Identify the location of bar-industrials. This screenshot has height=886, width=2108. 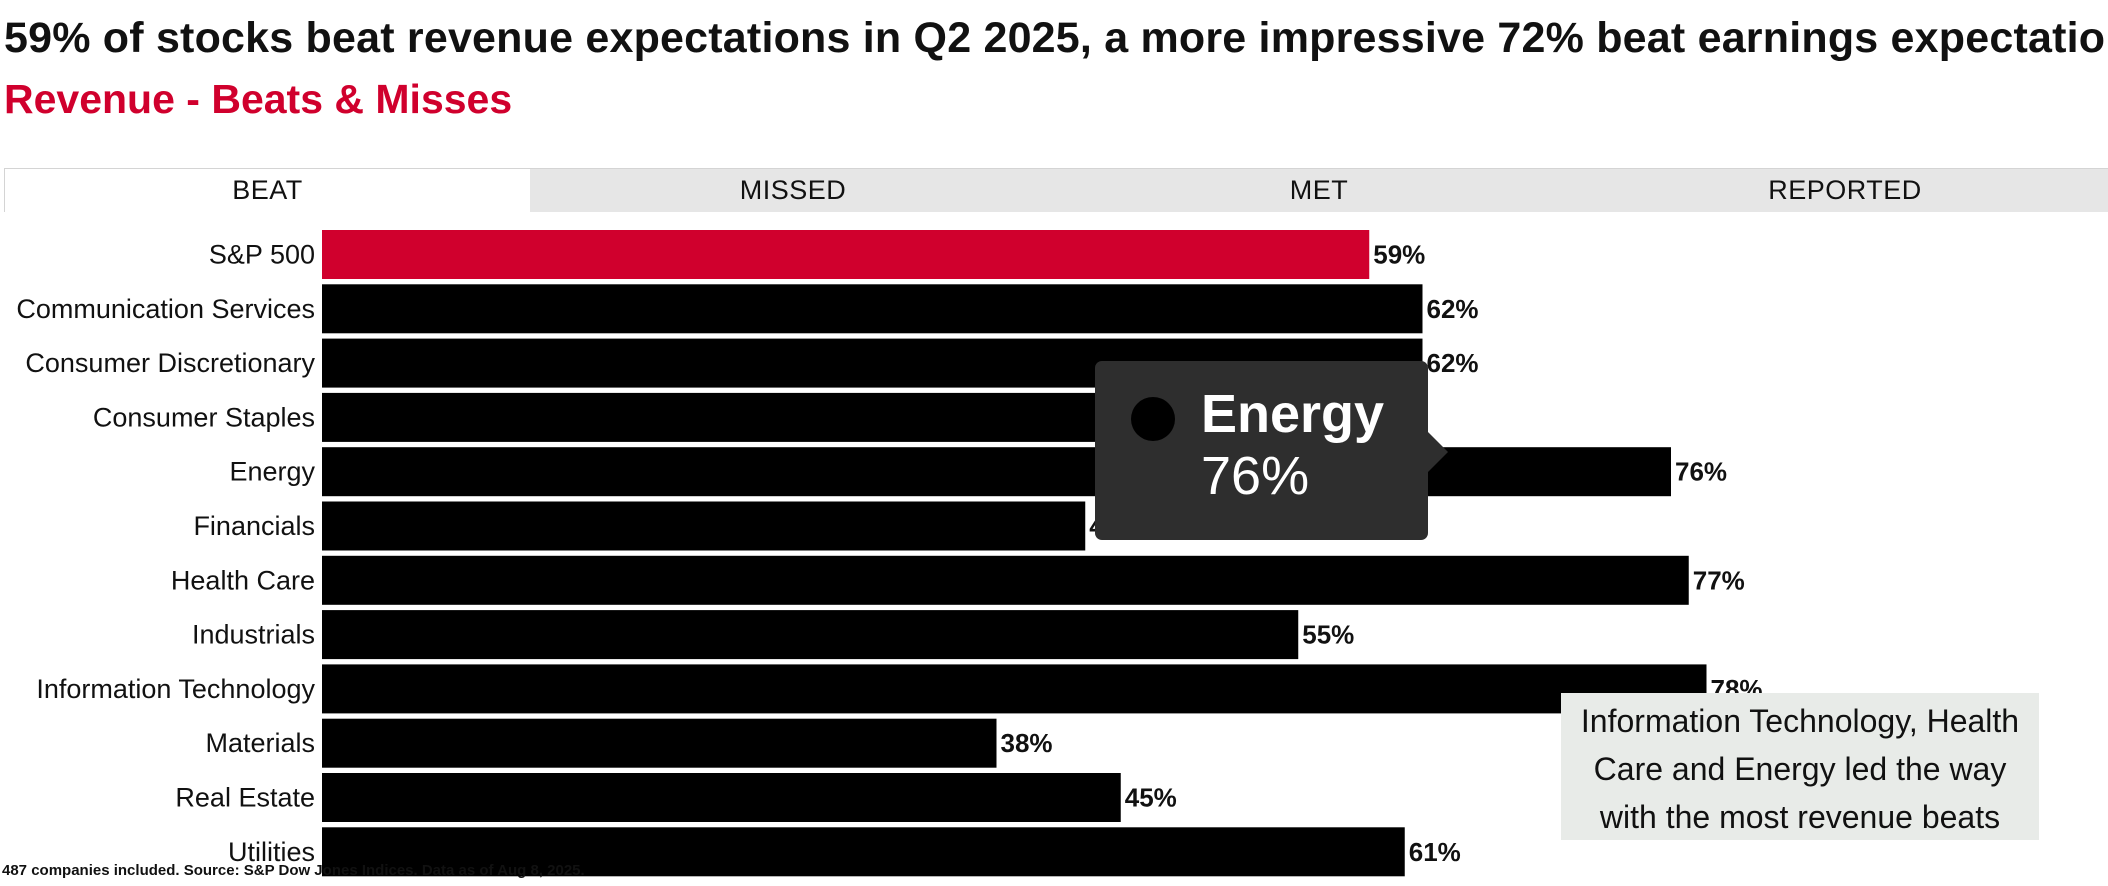
(810, 635).